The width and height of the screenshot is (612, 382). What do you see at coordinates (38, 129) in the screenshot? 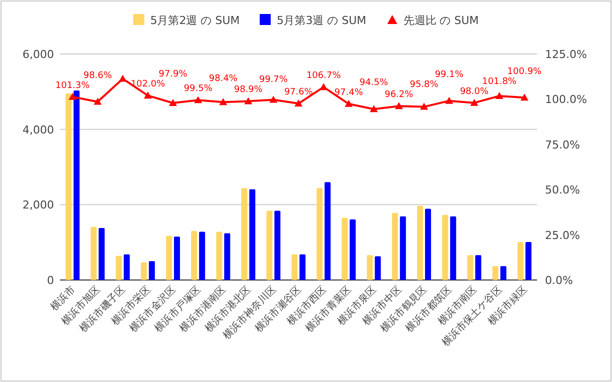
I see `y-tick-label: 4,000` at bounding box center [38, 129].